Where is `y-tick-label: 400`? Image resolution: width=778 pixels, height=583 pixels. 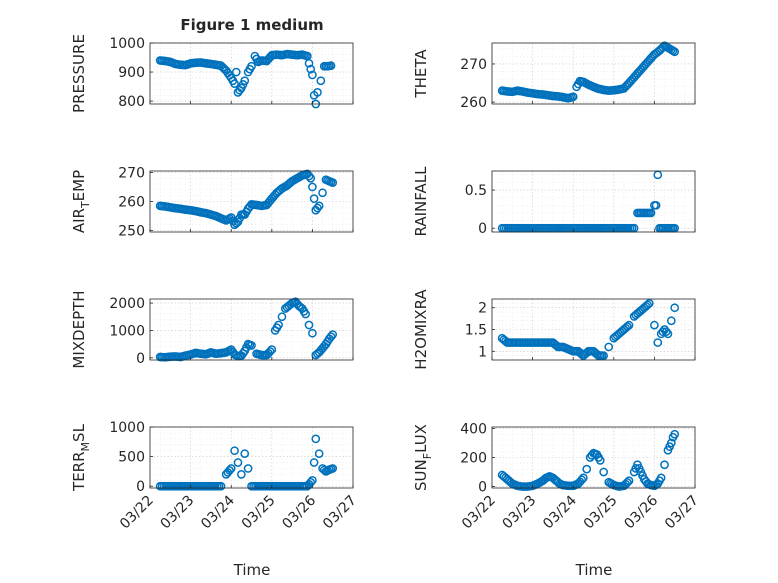 y-tick-label: 400 is located at coordinates (473, 429).